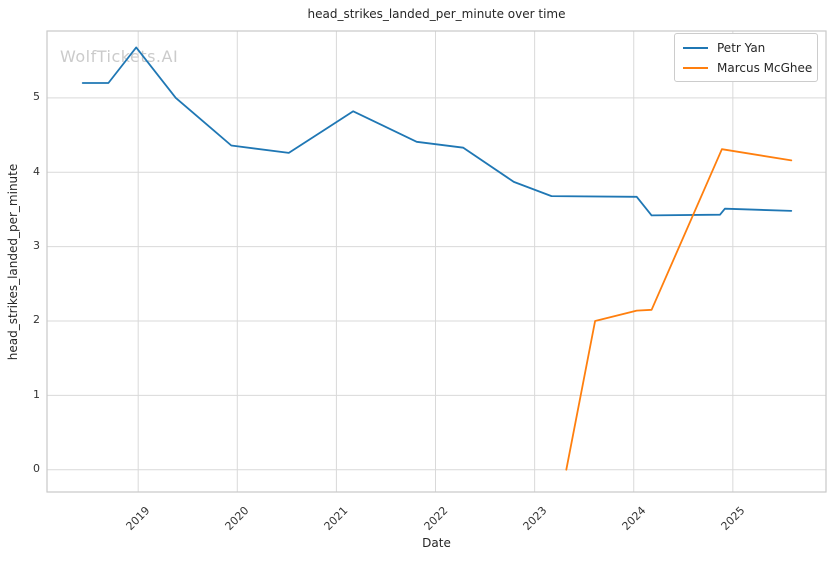  Describe the element at coordinates (36, 246) in the screenshot. I see `y-tick-label: 3` at that location.